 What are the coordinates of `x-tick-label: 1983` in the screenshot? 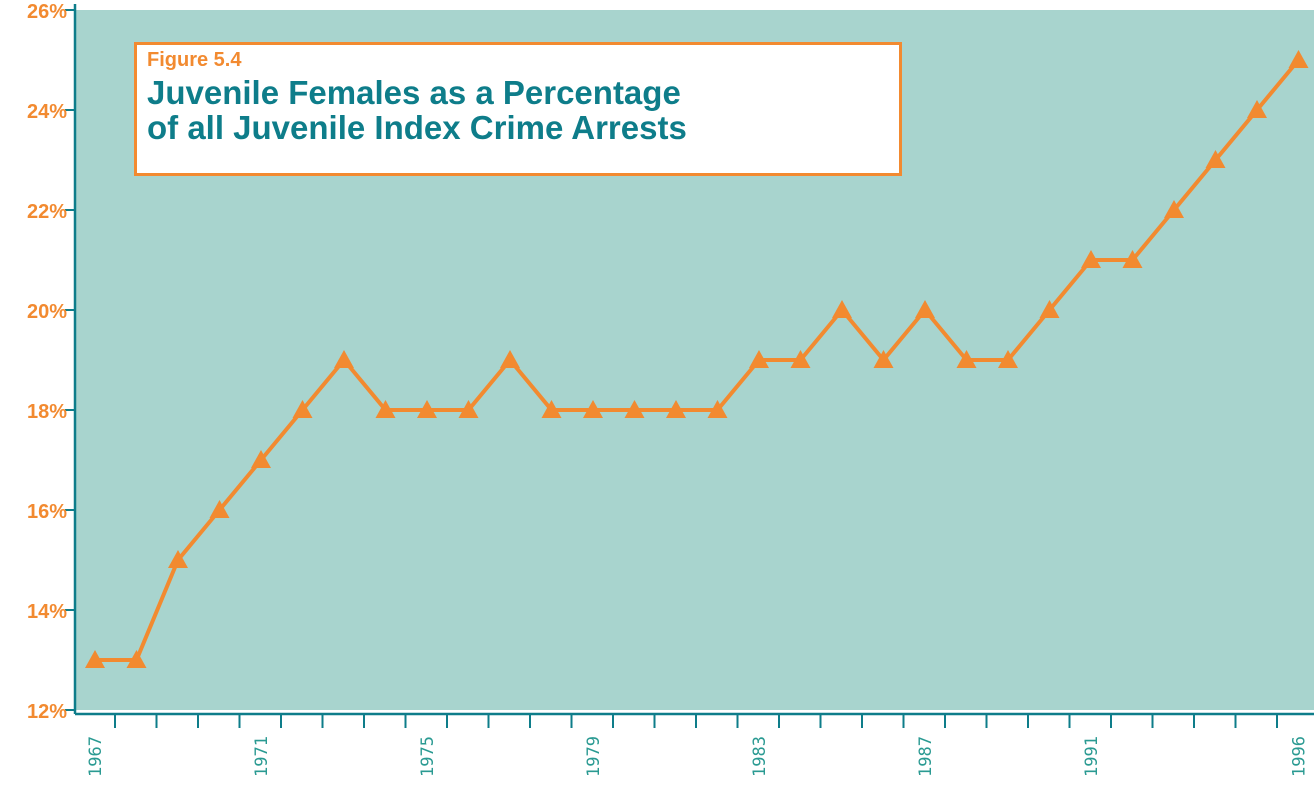 It's located at (760, 756).